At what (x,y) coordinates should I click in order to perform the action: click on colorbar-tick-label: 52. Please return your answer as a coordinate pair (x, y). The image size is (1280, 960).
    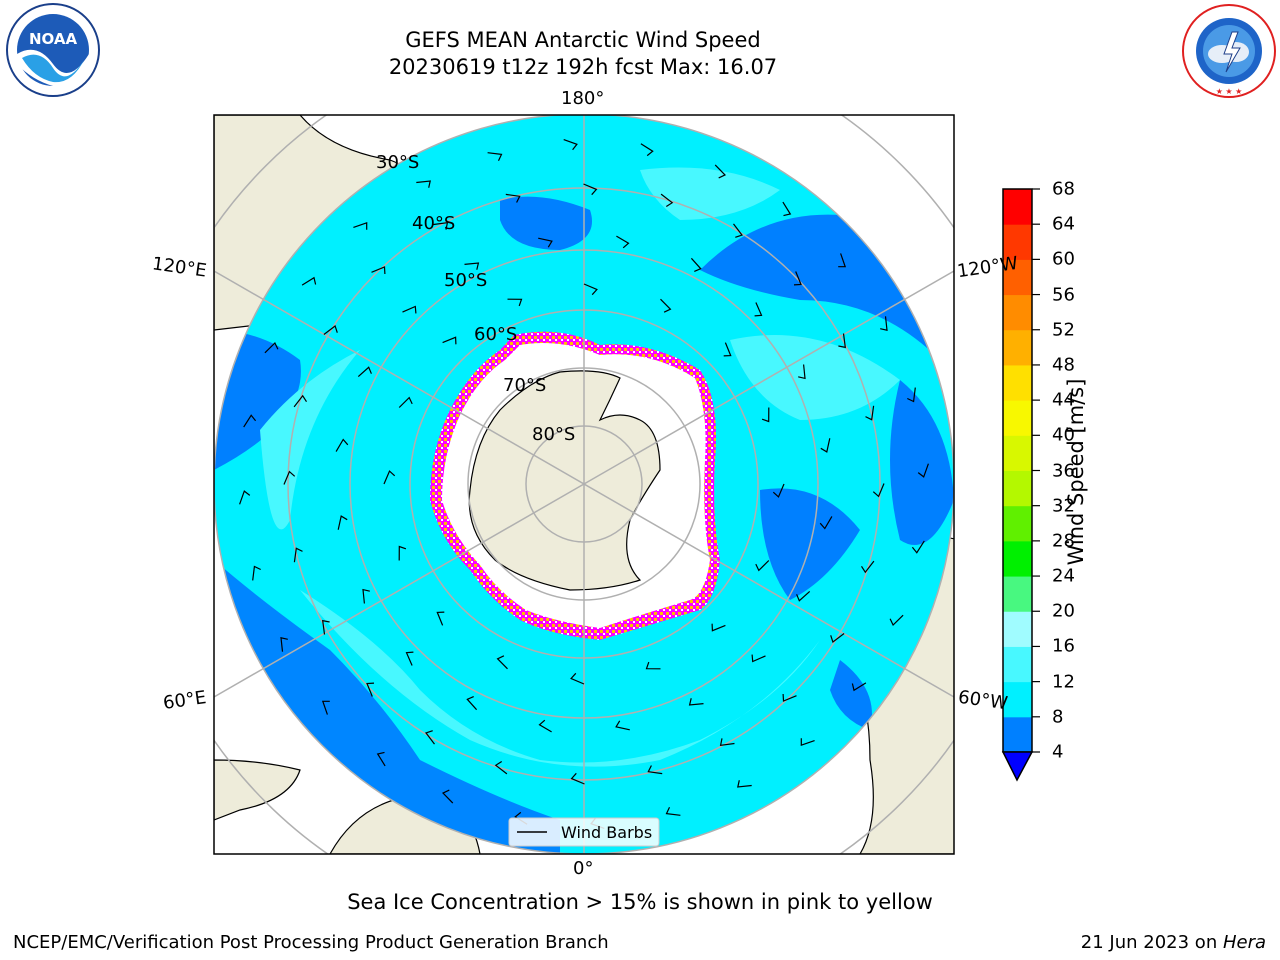
    Looking at the image, I should click on (1063, 330).